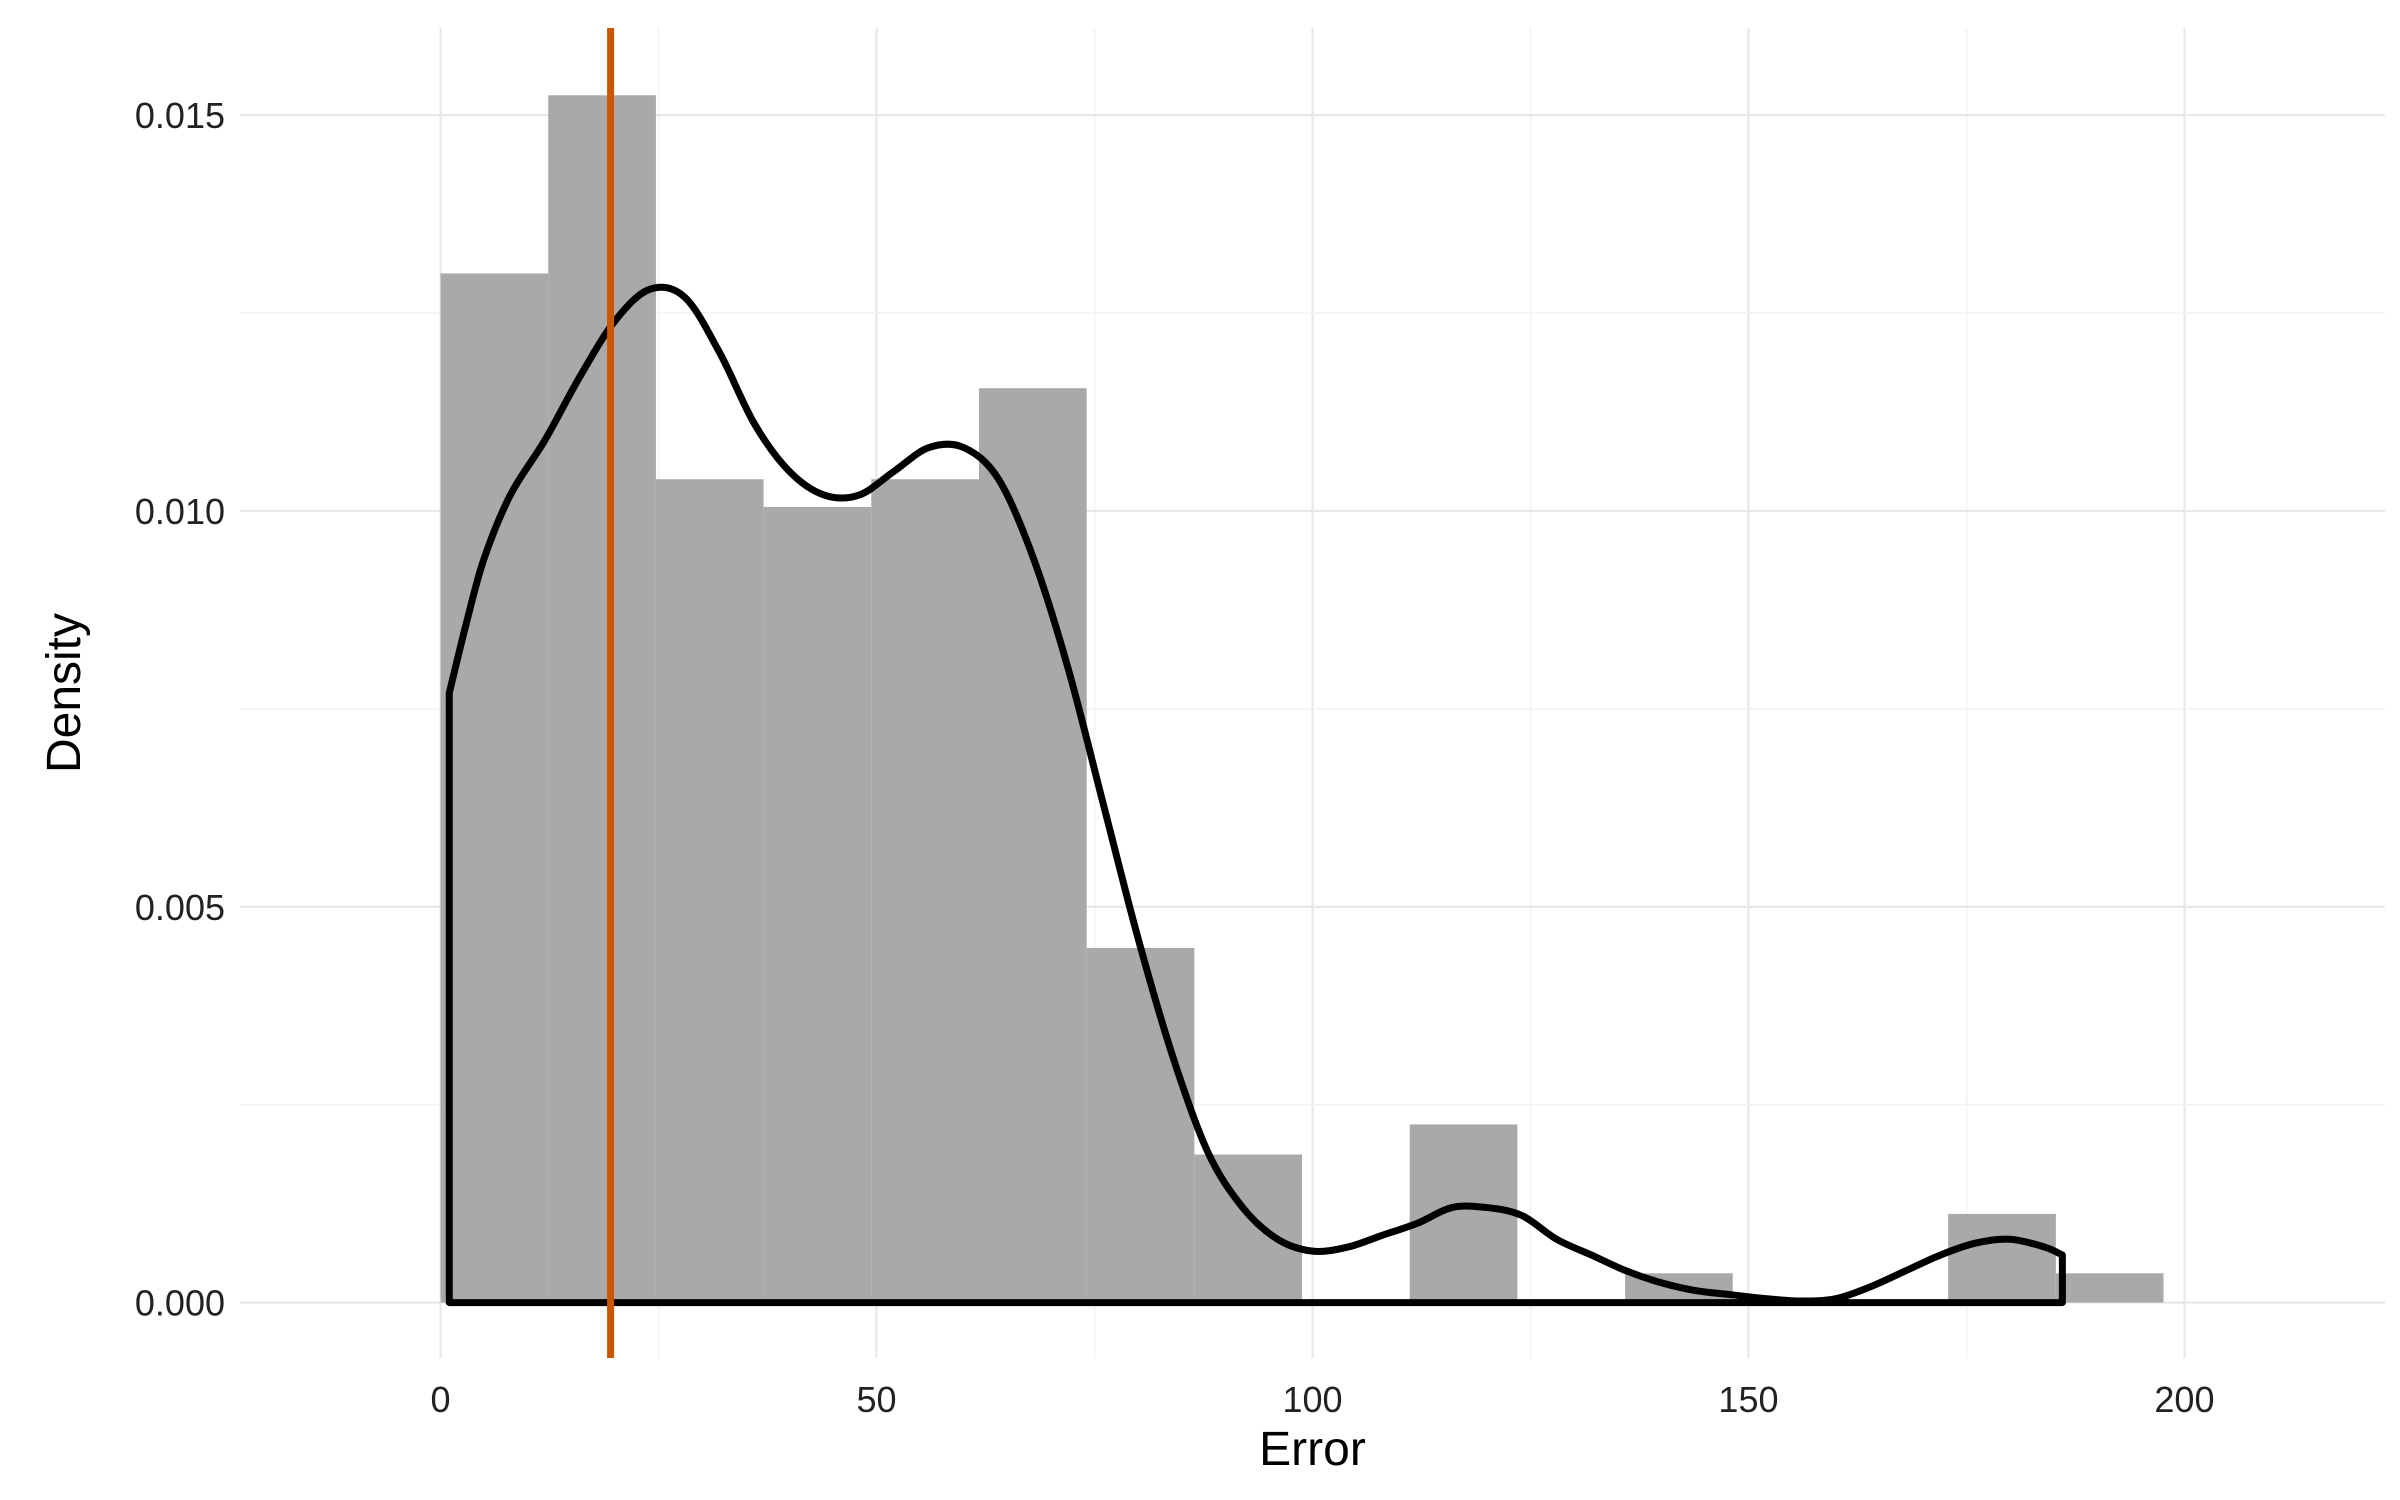 The height and width of the screenshot is (1500, 2400). What do you see at coordinates (2184, 1399) in the screenshot?
I see `x-tick-label: 200` at bounding box center [2184, 1399].